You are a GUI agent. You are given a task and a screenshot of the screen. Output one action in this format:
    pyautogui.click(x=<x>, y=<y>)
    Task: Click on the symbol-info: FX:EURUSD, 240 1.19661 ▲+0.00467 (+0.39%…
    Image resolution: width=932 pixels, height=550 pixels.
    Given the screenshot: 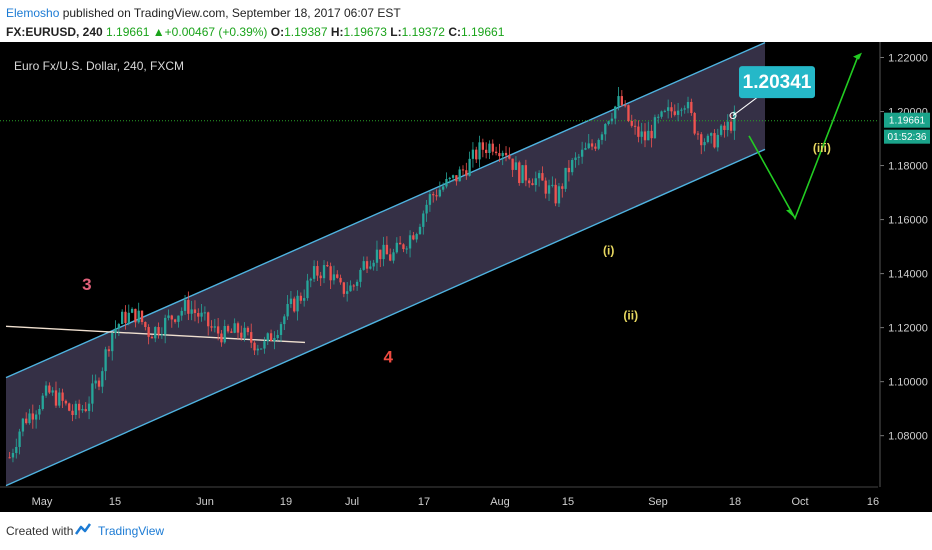 What is the action you would take?
    pyautogui.click(x=255, y=32)
    